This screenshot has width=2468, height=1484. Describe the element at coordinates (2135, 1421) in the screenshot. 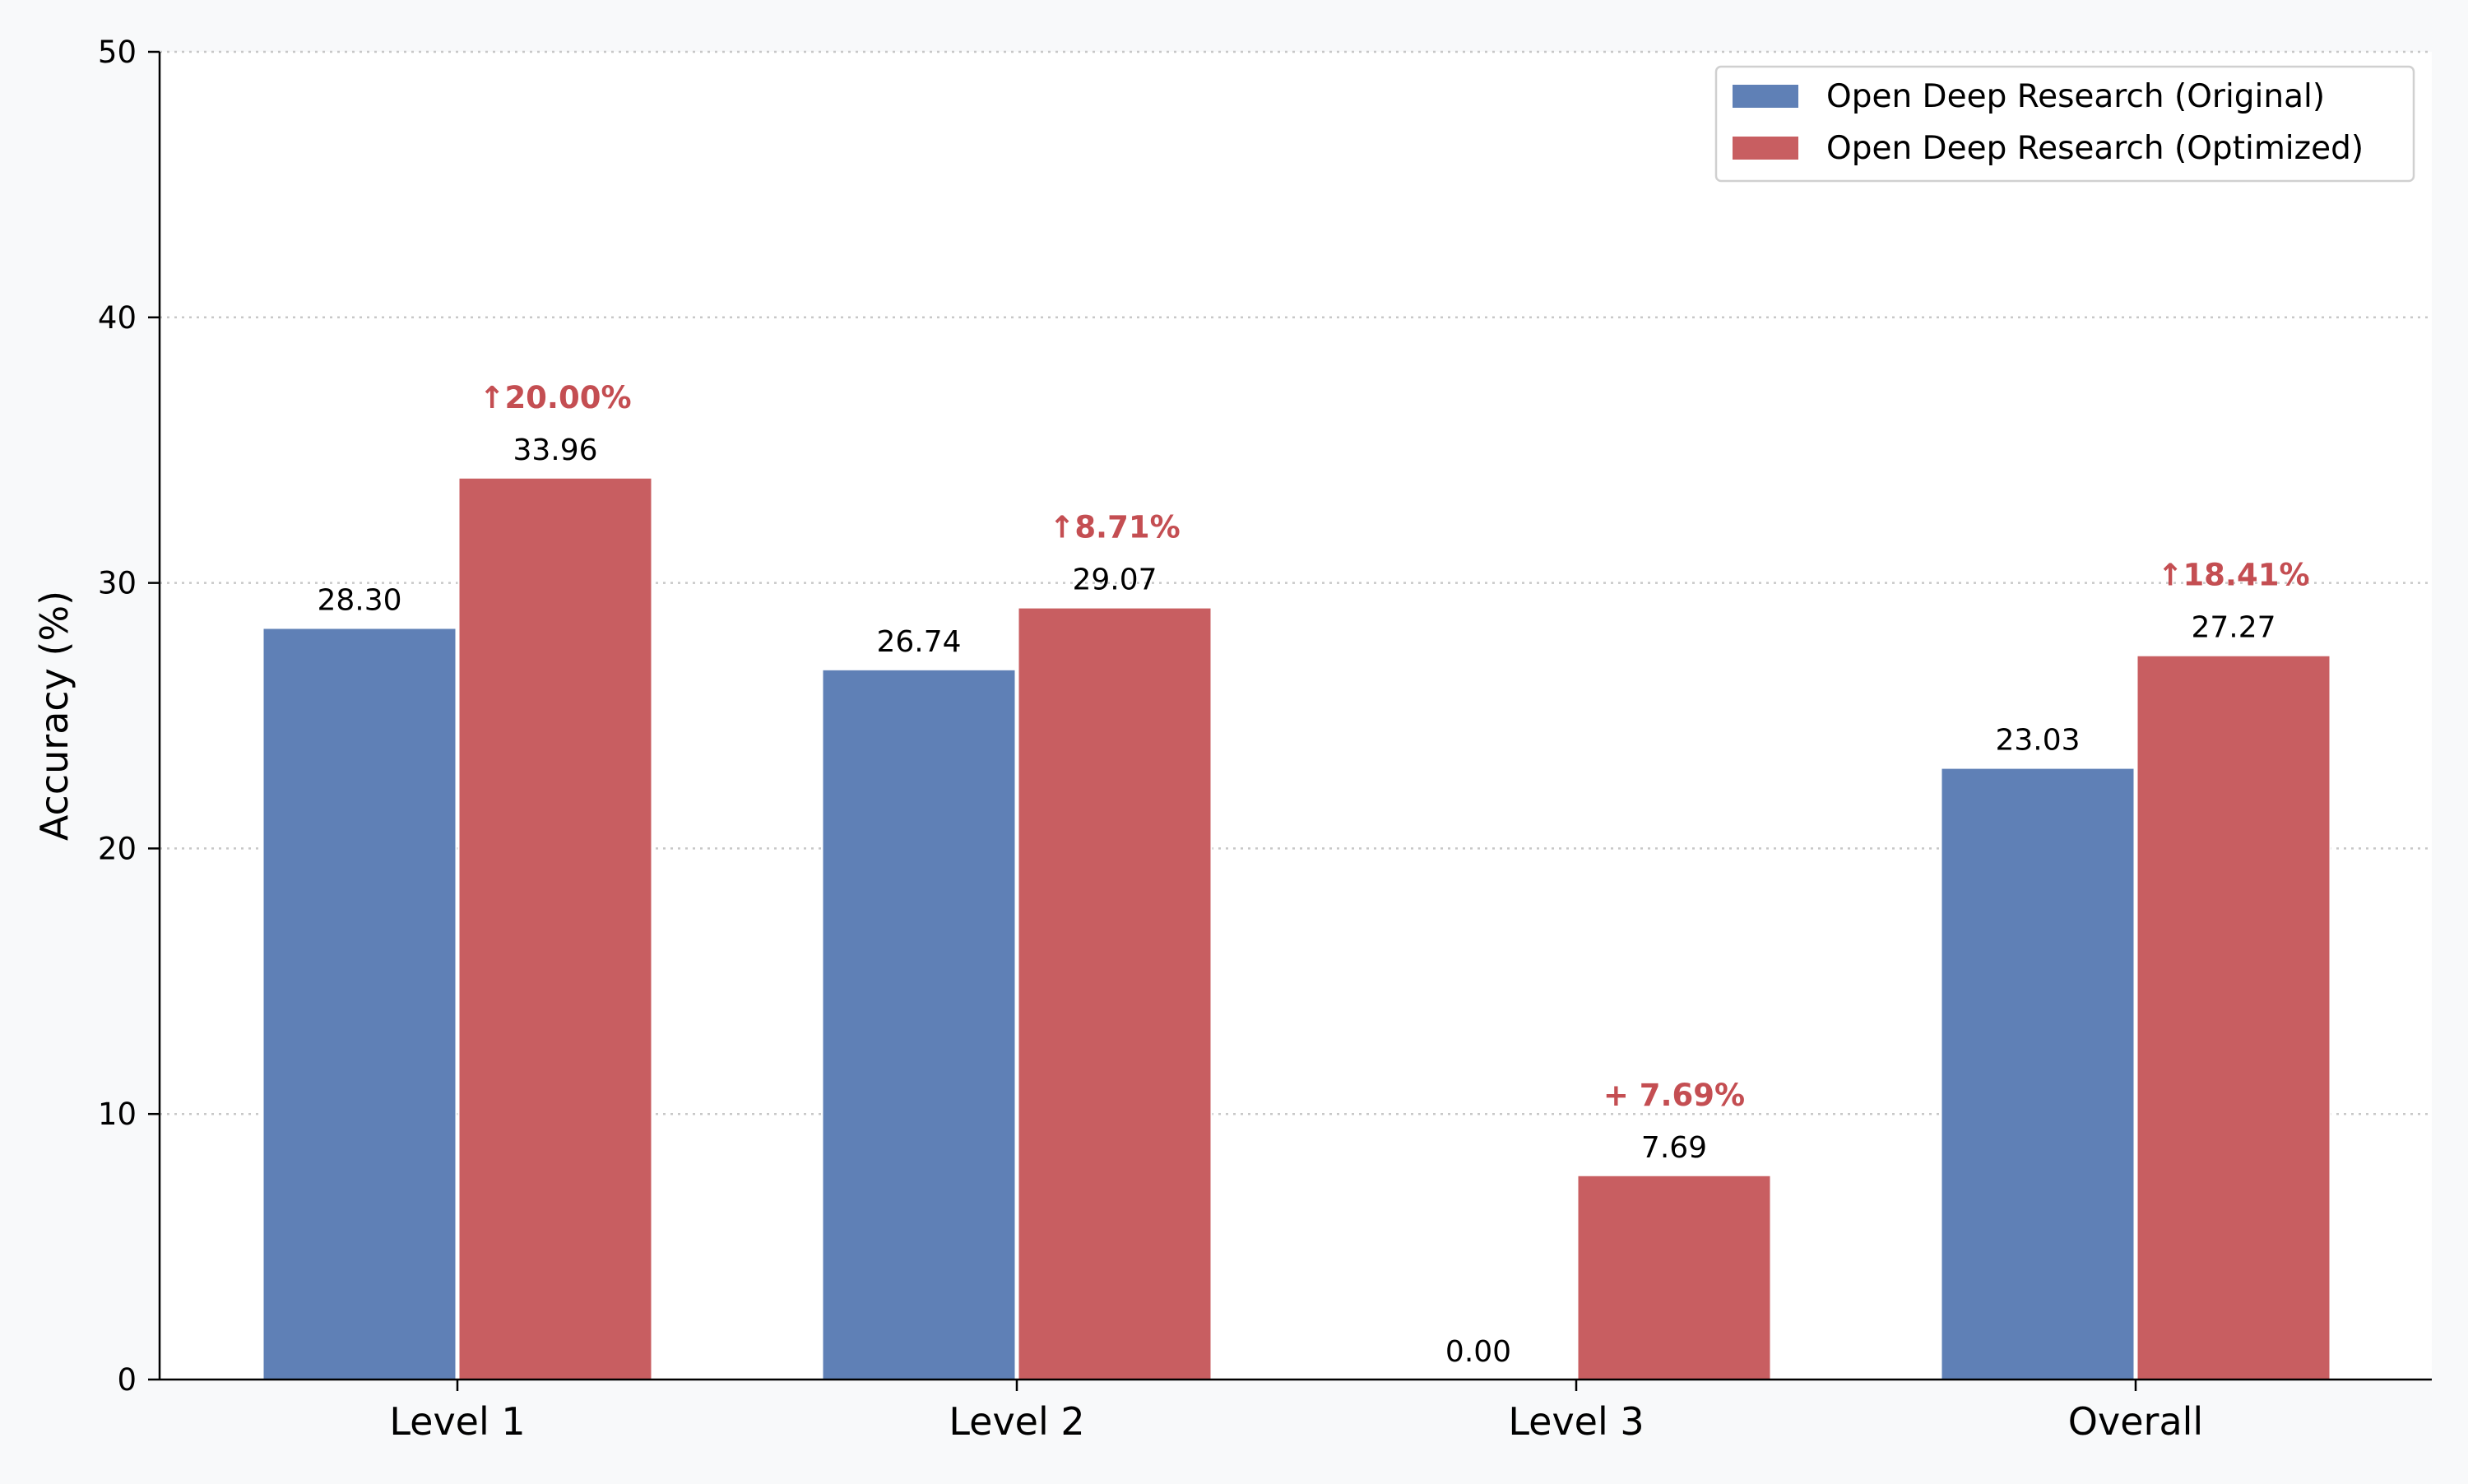

I see `x-tick-label-3: Overall` at that location.